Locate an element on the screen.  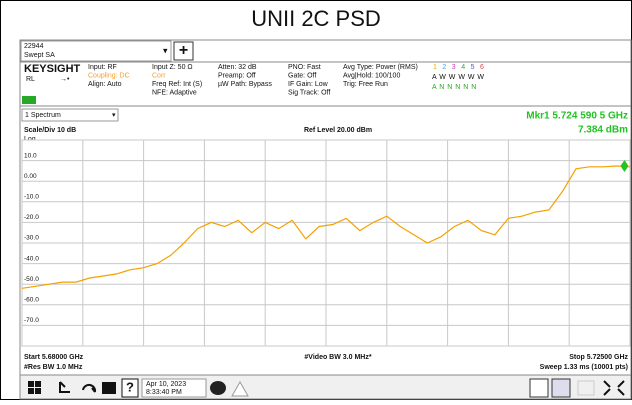
trace-number: 6 is located at coordinates (482, 67).